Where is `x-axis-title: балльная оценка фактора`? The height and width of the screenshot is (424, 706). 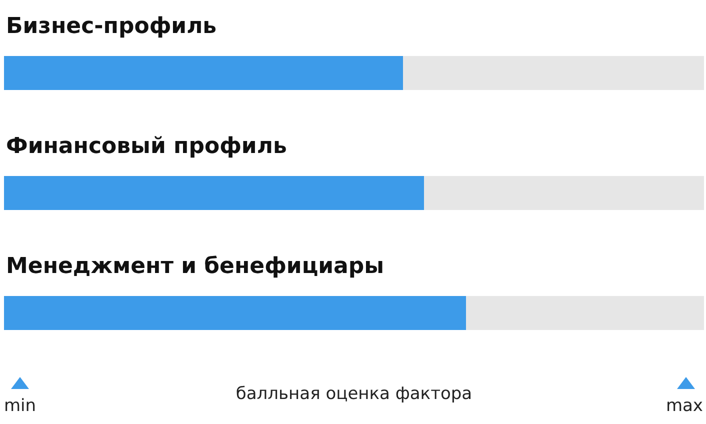 x-axis-title: балльная оценка фактора is located at coordinates (354, 394).